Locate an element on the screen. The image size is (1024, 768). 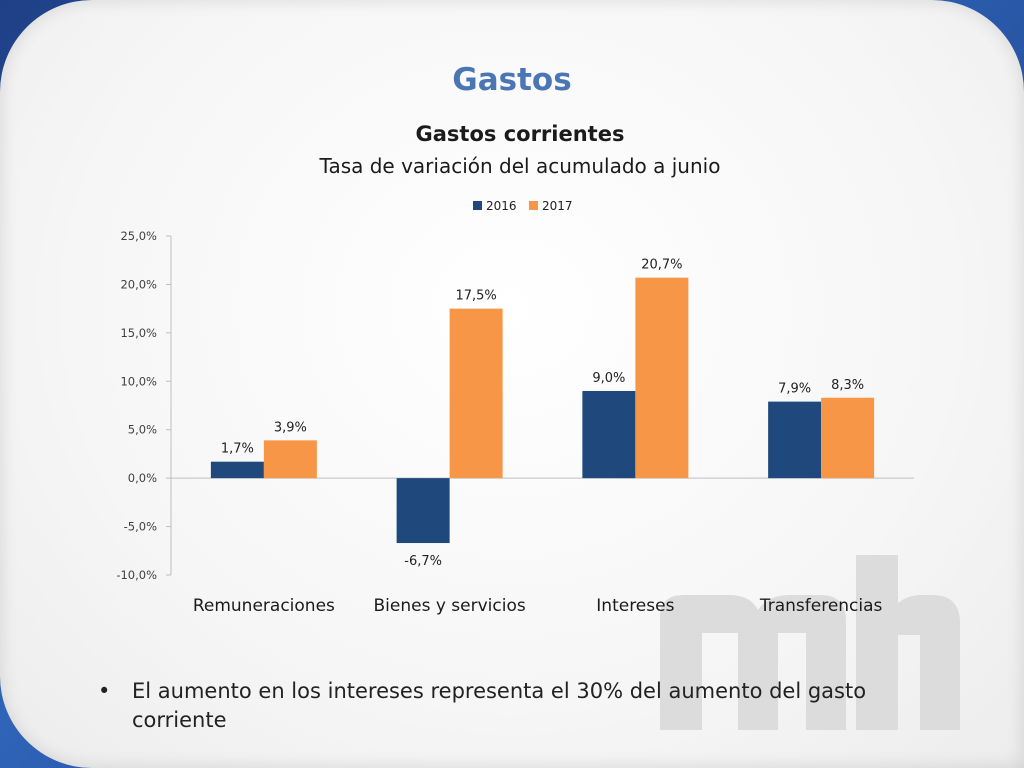
data-label-2016: -6,7% is located at coordinates (423, 561).